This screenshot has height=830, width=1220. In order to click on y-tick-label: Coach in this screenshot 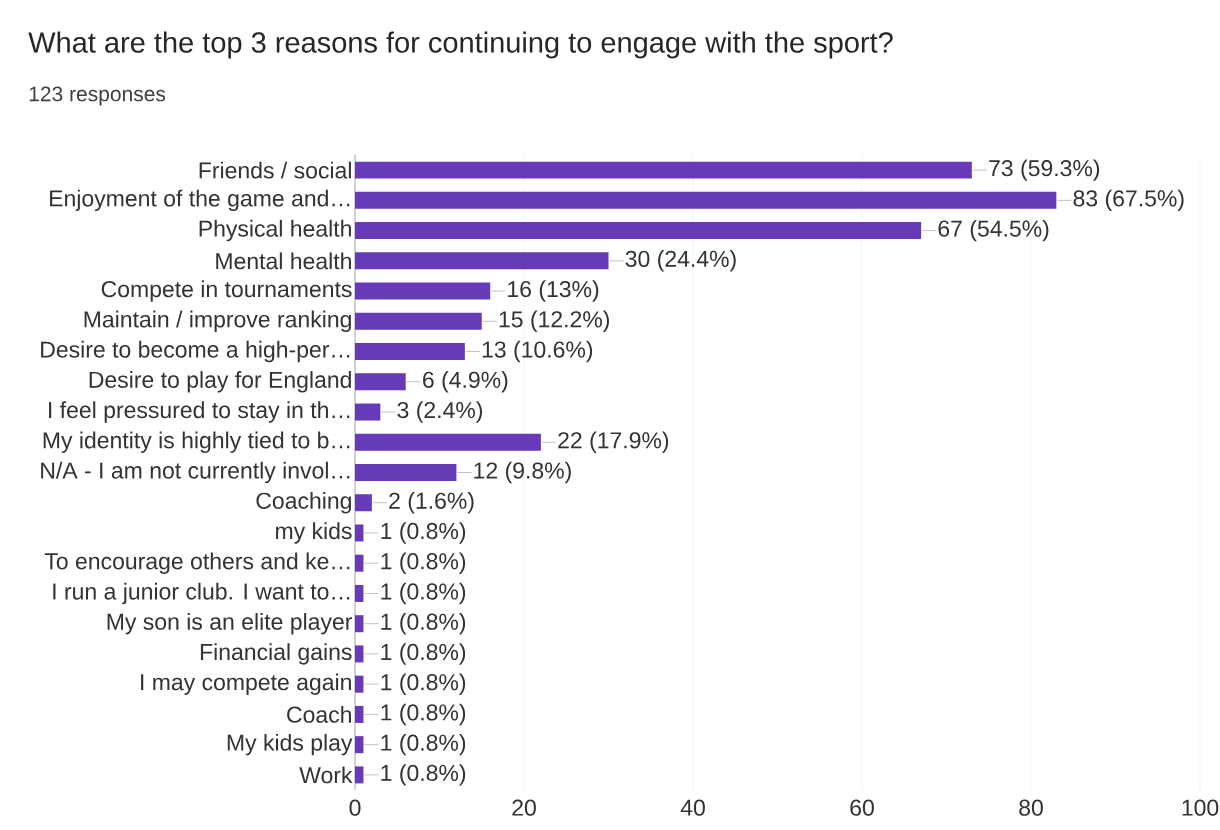, I will do `click(319, 714)`.